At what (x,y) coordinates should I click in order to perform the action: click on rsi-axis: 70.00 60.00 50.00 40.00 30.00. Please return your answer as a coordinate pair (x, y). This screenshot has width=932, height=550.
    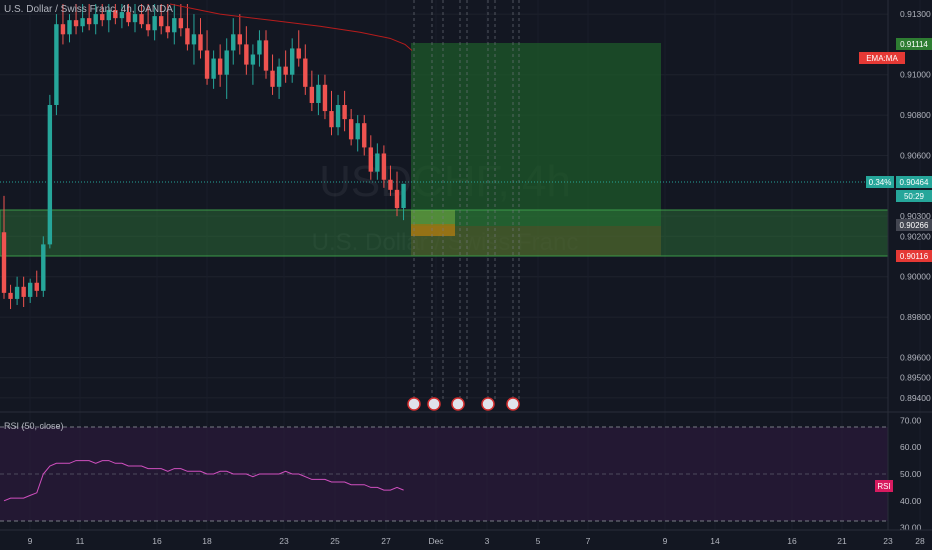
    Looking at the image, I should click on (911, 473).